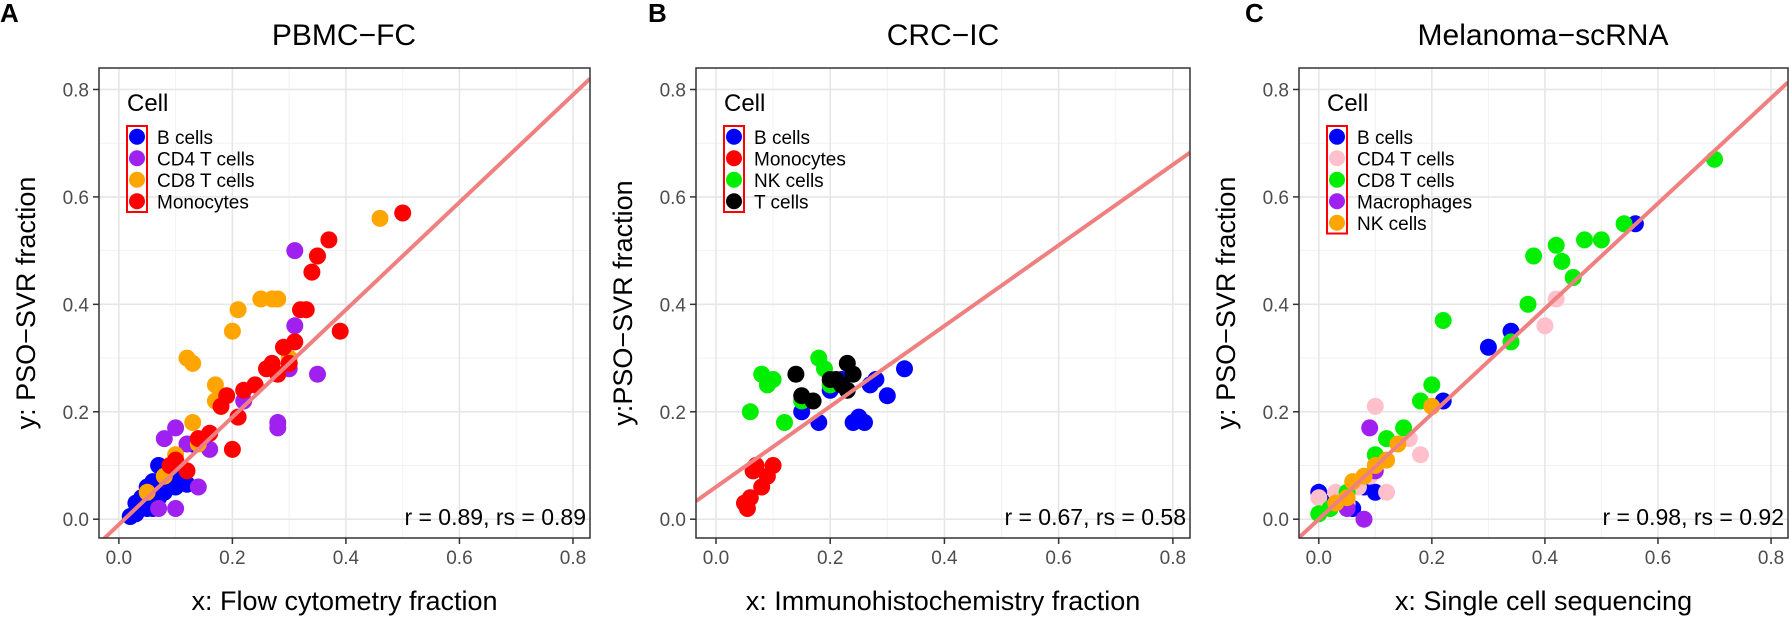 This screenshot has width=1791, height=618. What do you see at coordinates (9, 14) in the screenshot?
I see `panel-letter: A` at bounding box center [9, 14].